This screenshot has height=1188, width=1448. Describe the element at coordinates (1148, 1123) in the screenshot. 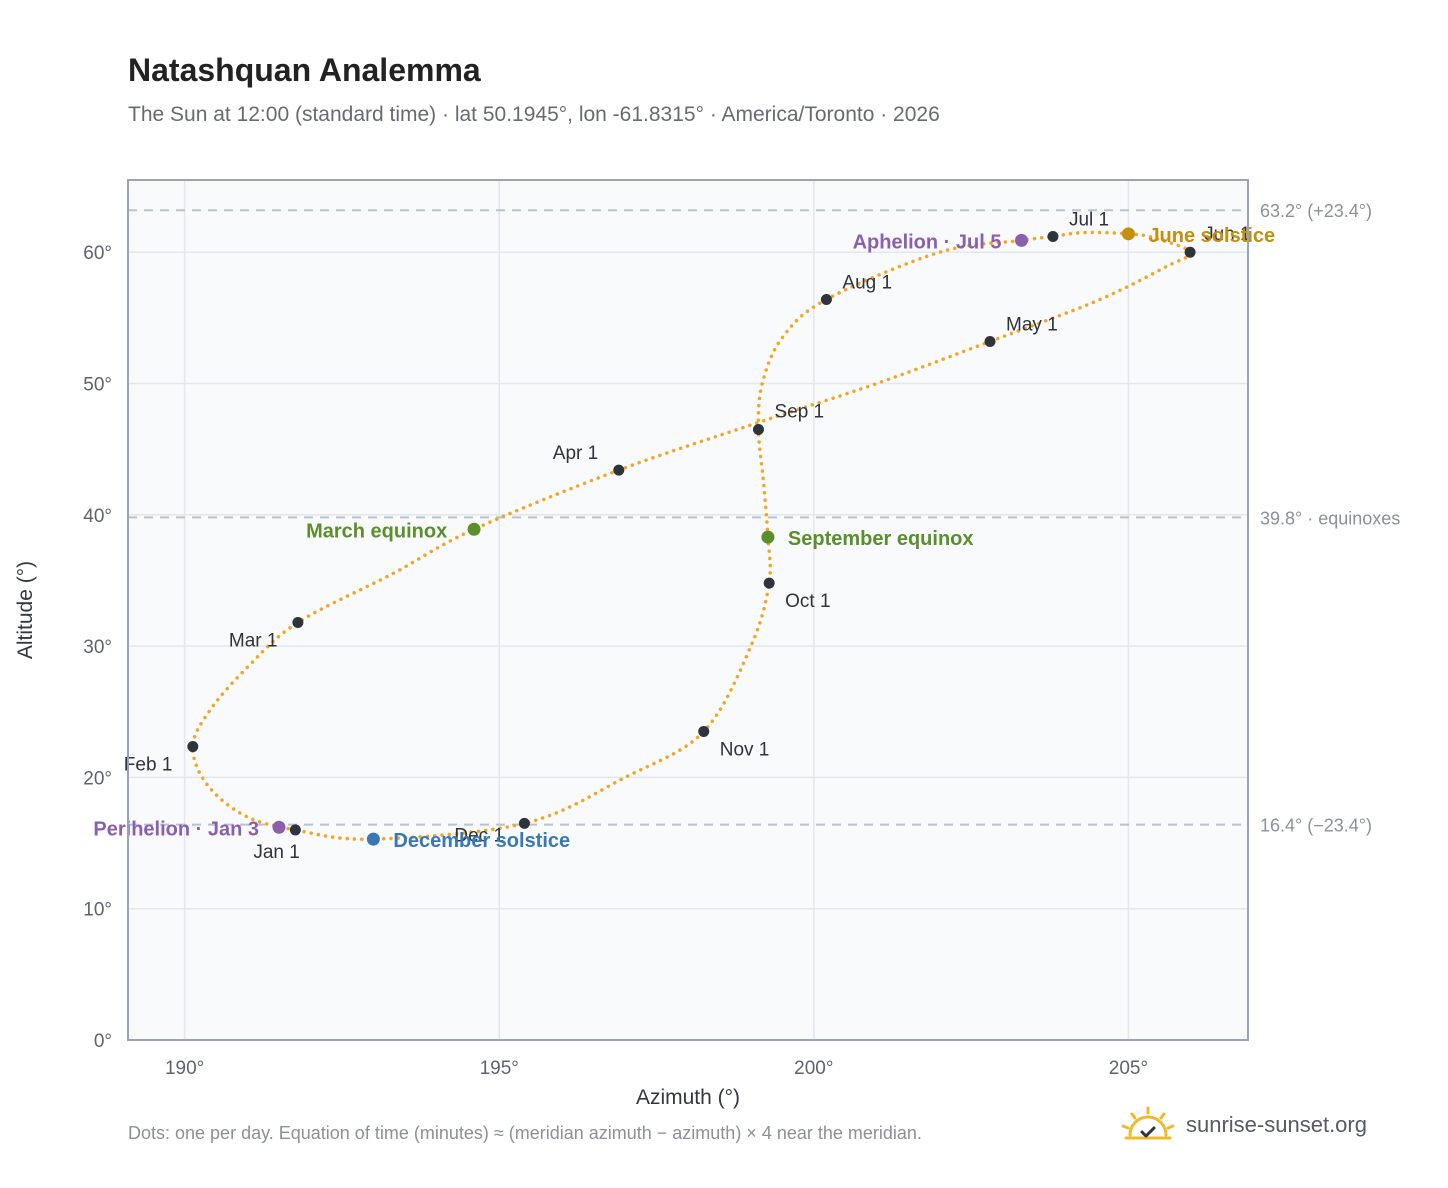

I see `sun-icon` at that location.